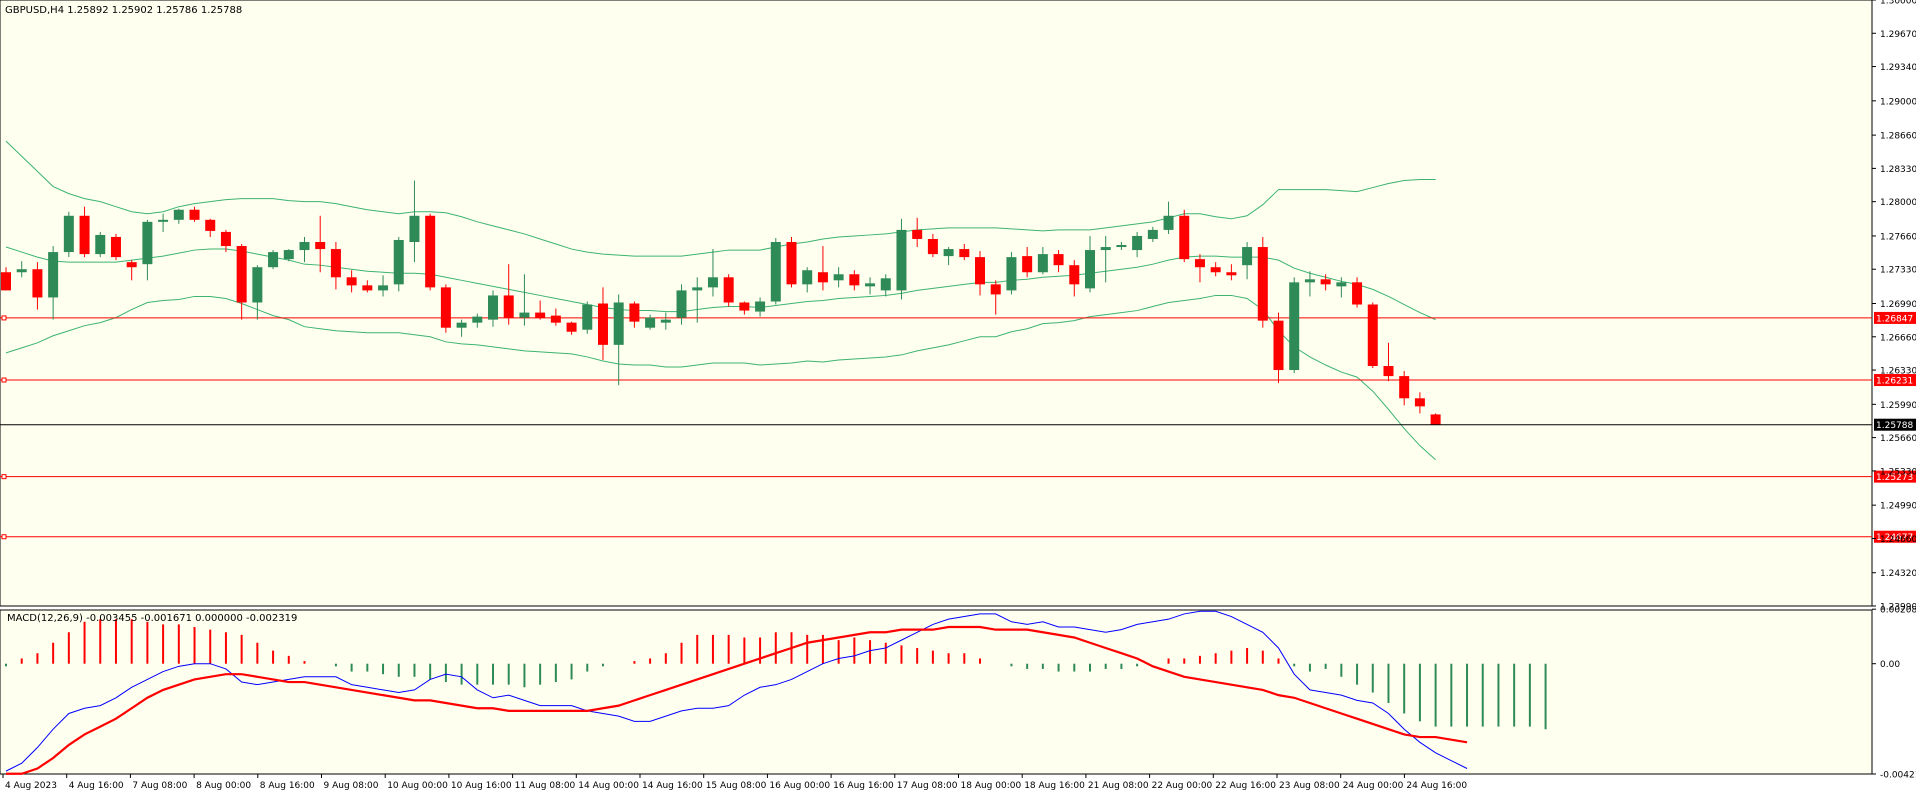 The image size is (1916, 802). What do you see at coordinates (1898, 203) in the screenshot?
I see `price-tick-label: 1.28000` at bounding box center [1898, 203].